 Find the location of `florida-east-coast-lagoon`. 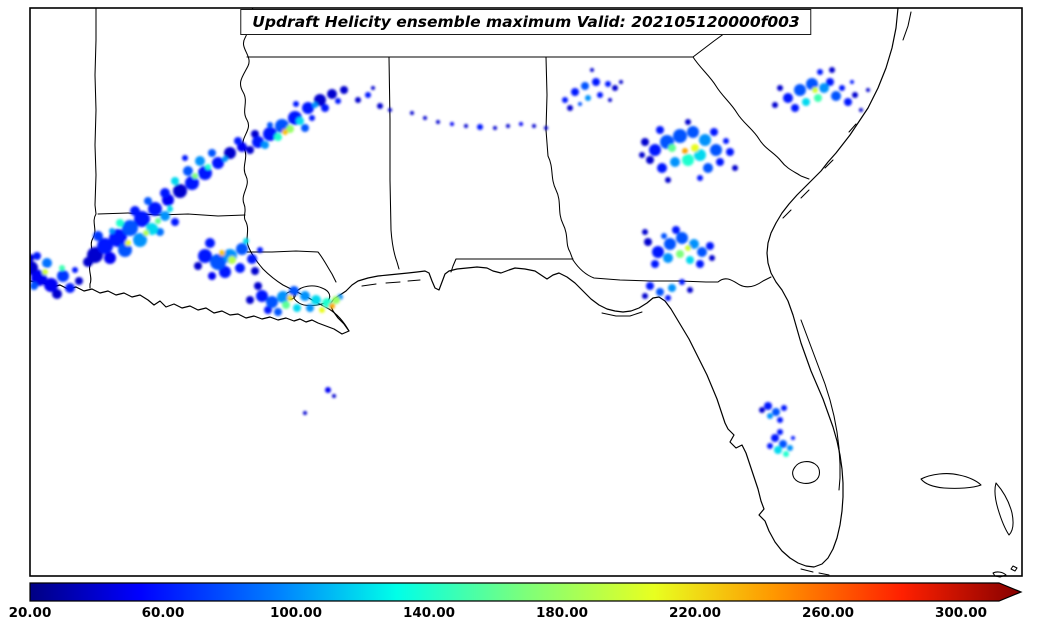

florida-east-coast-lagoon is located at coordinates (820, 405).